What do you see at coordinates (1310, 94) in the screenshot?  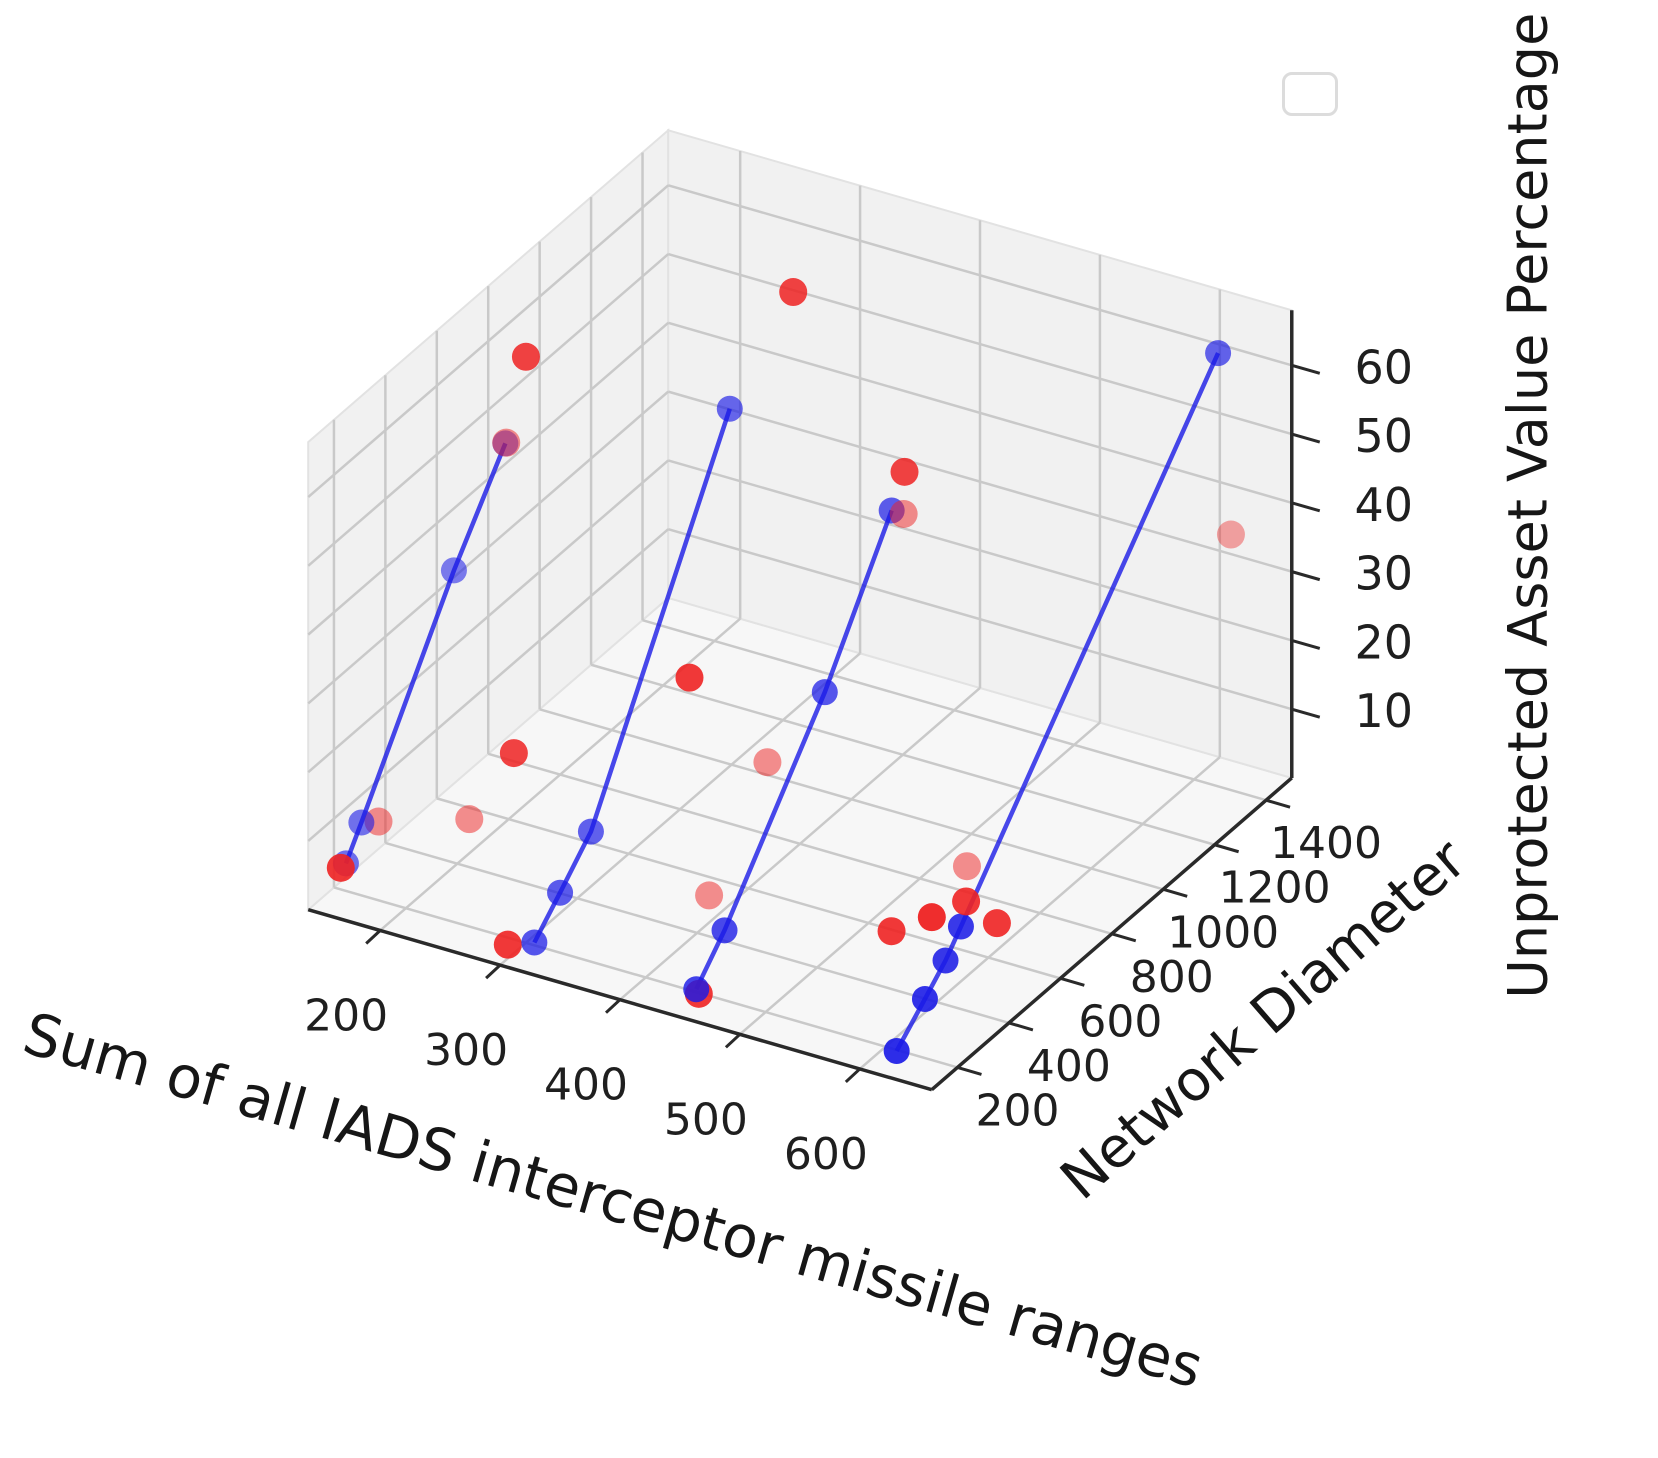 I see `legend-box` at bounding box center [1310, 94].